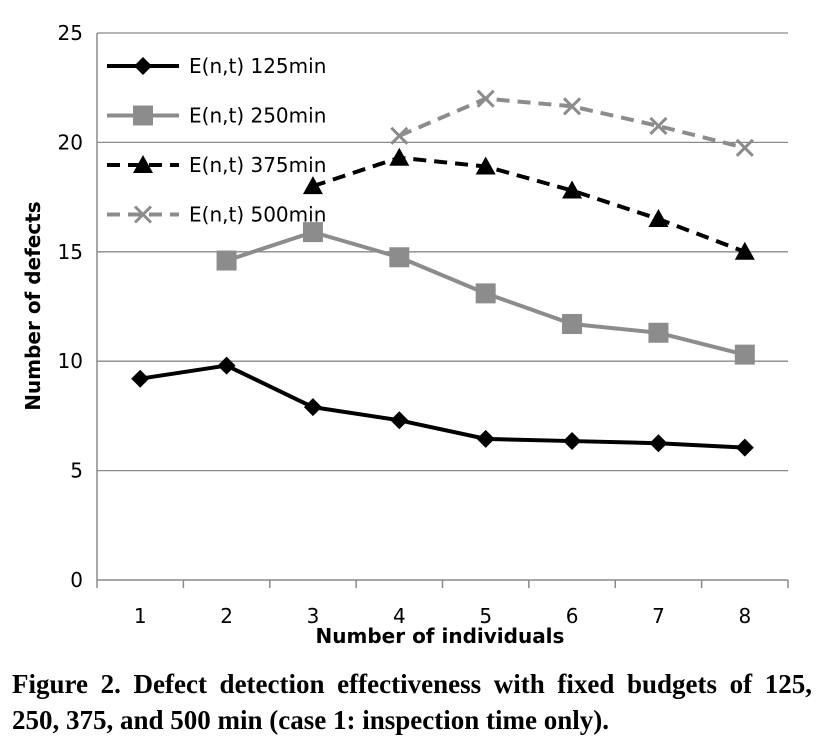 Image resolution: width=825 pixels, height=747 pixels. Describe the element at coordinates (485, 616) in the screenshot. I see `x-tick-label: 5` at that location.